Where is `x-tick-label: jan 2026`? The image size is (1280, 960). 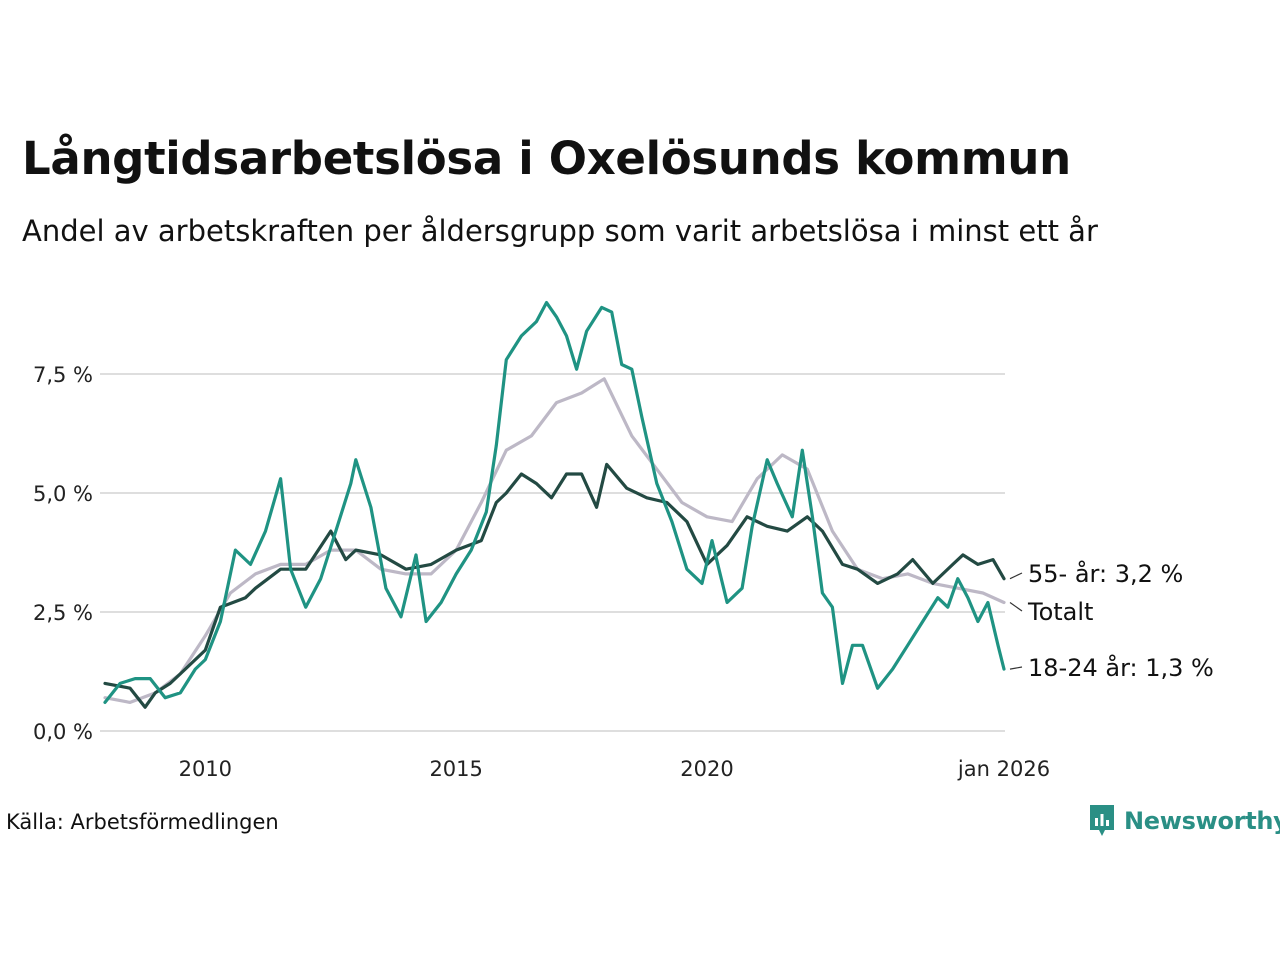 x-tick-label: jan 2026 is located at coordinates (1003, 769).